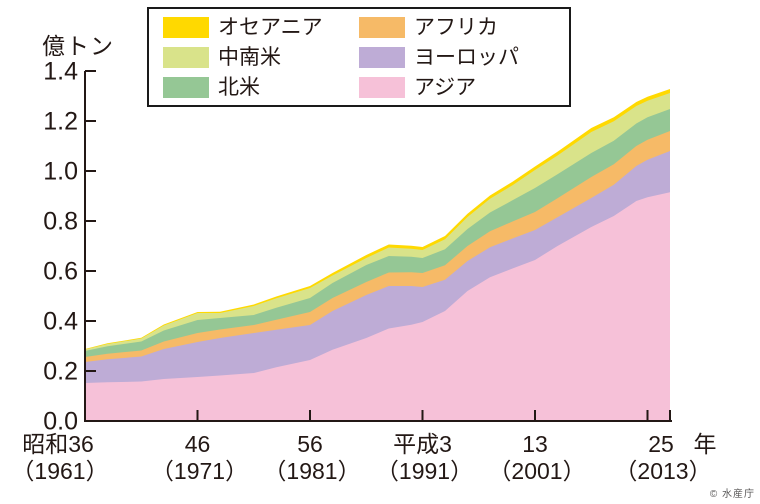 This screenshot has width=760, height=504. What do you see at coordinates (186, 57) in the screenshot?
I see `legend-swatch-central_south_america` at bounding box center [186, 57].